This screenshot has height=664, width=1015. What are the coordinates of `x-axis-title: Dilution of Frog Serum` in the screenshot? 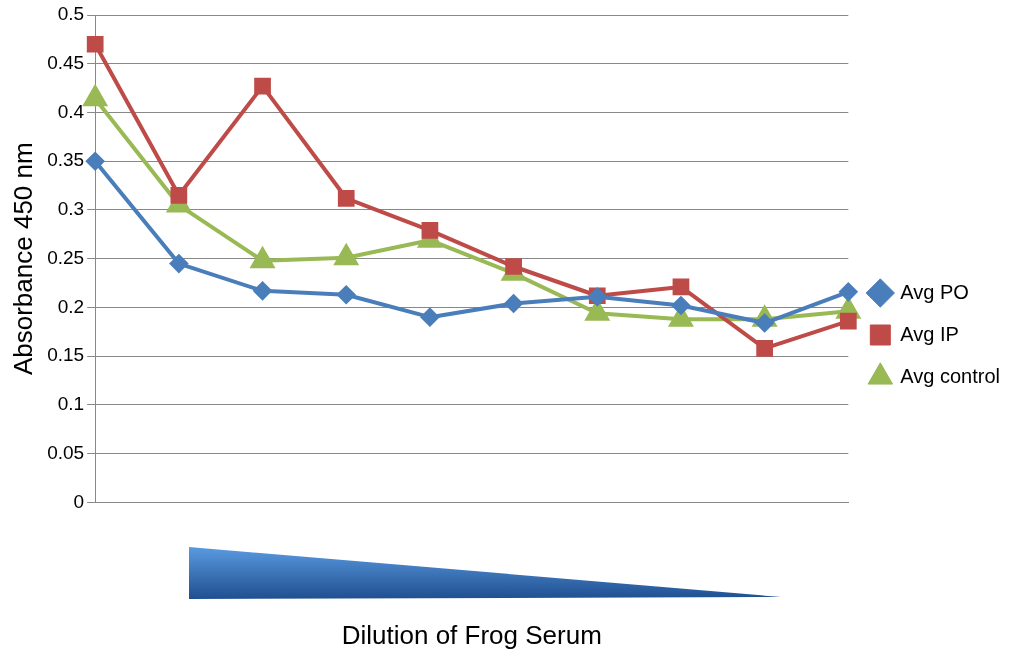 It's located at (471, 634).